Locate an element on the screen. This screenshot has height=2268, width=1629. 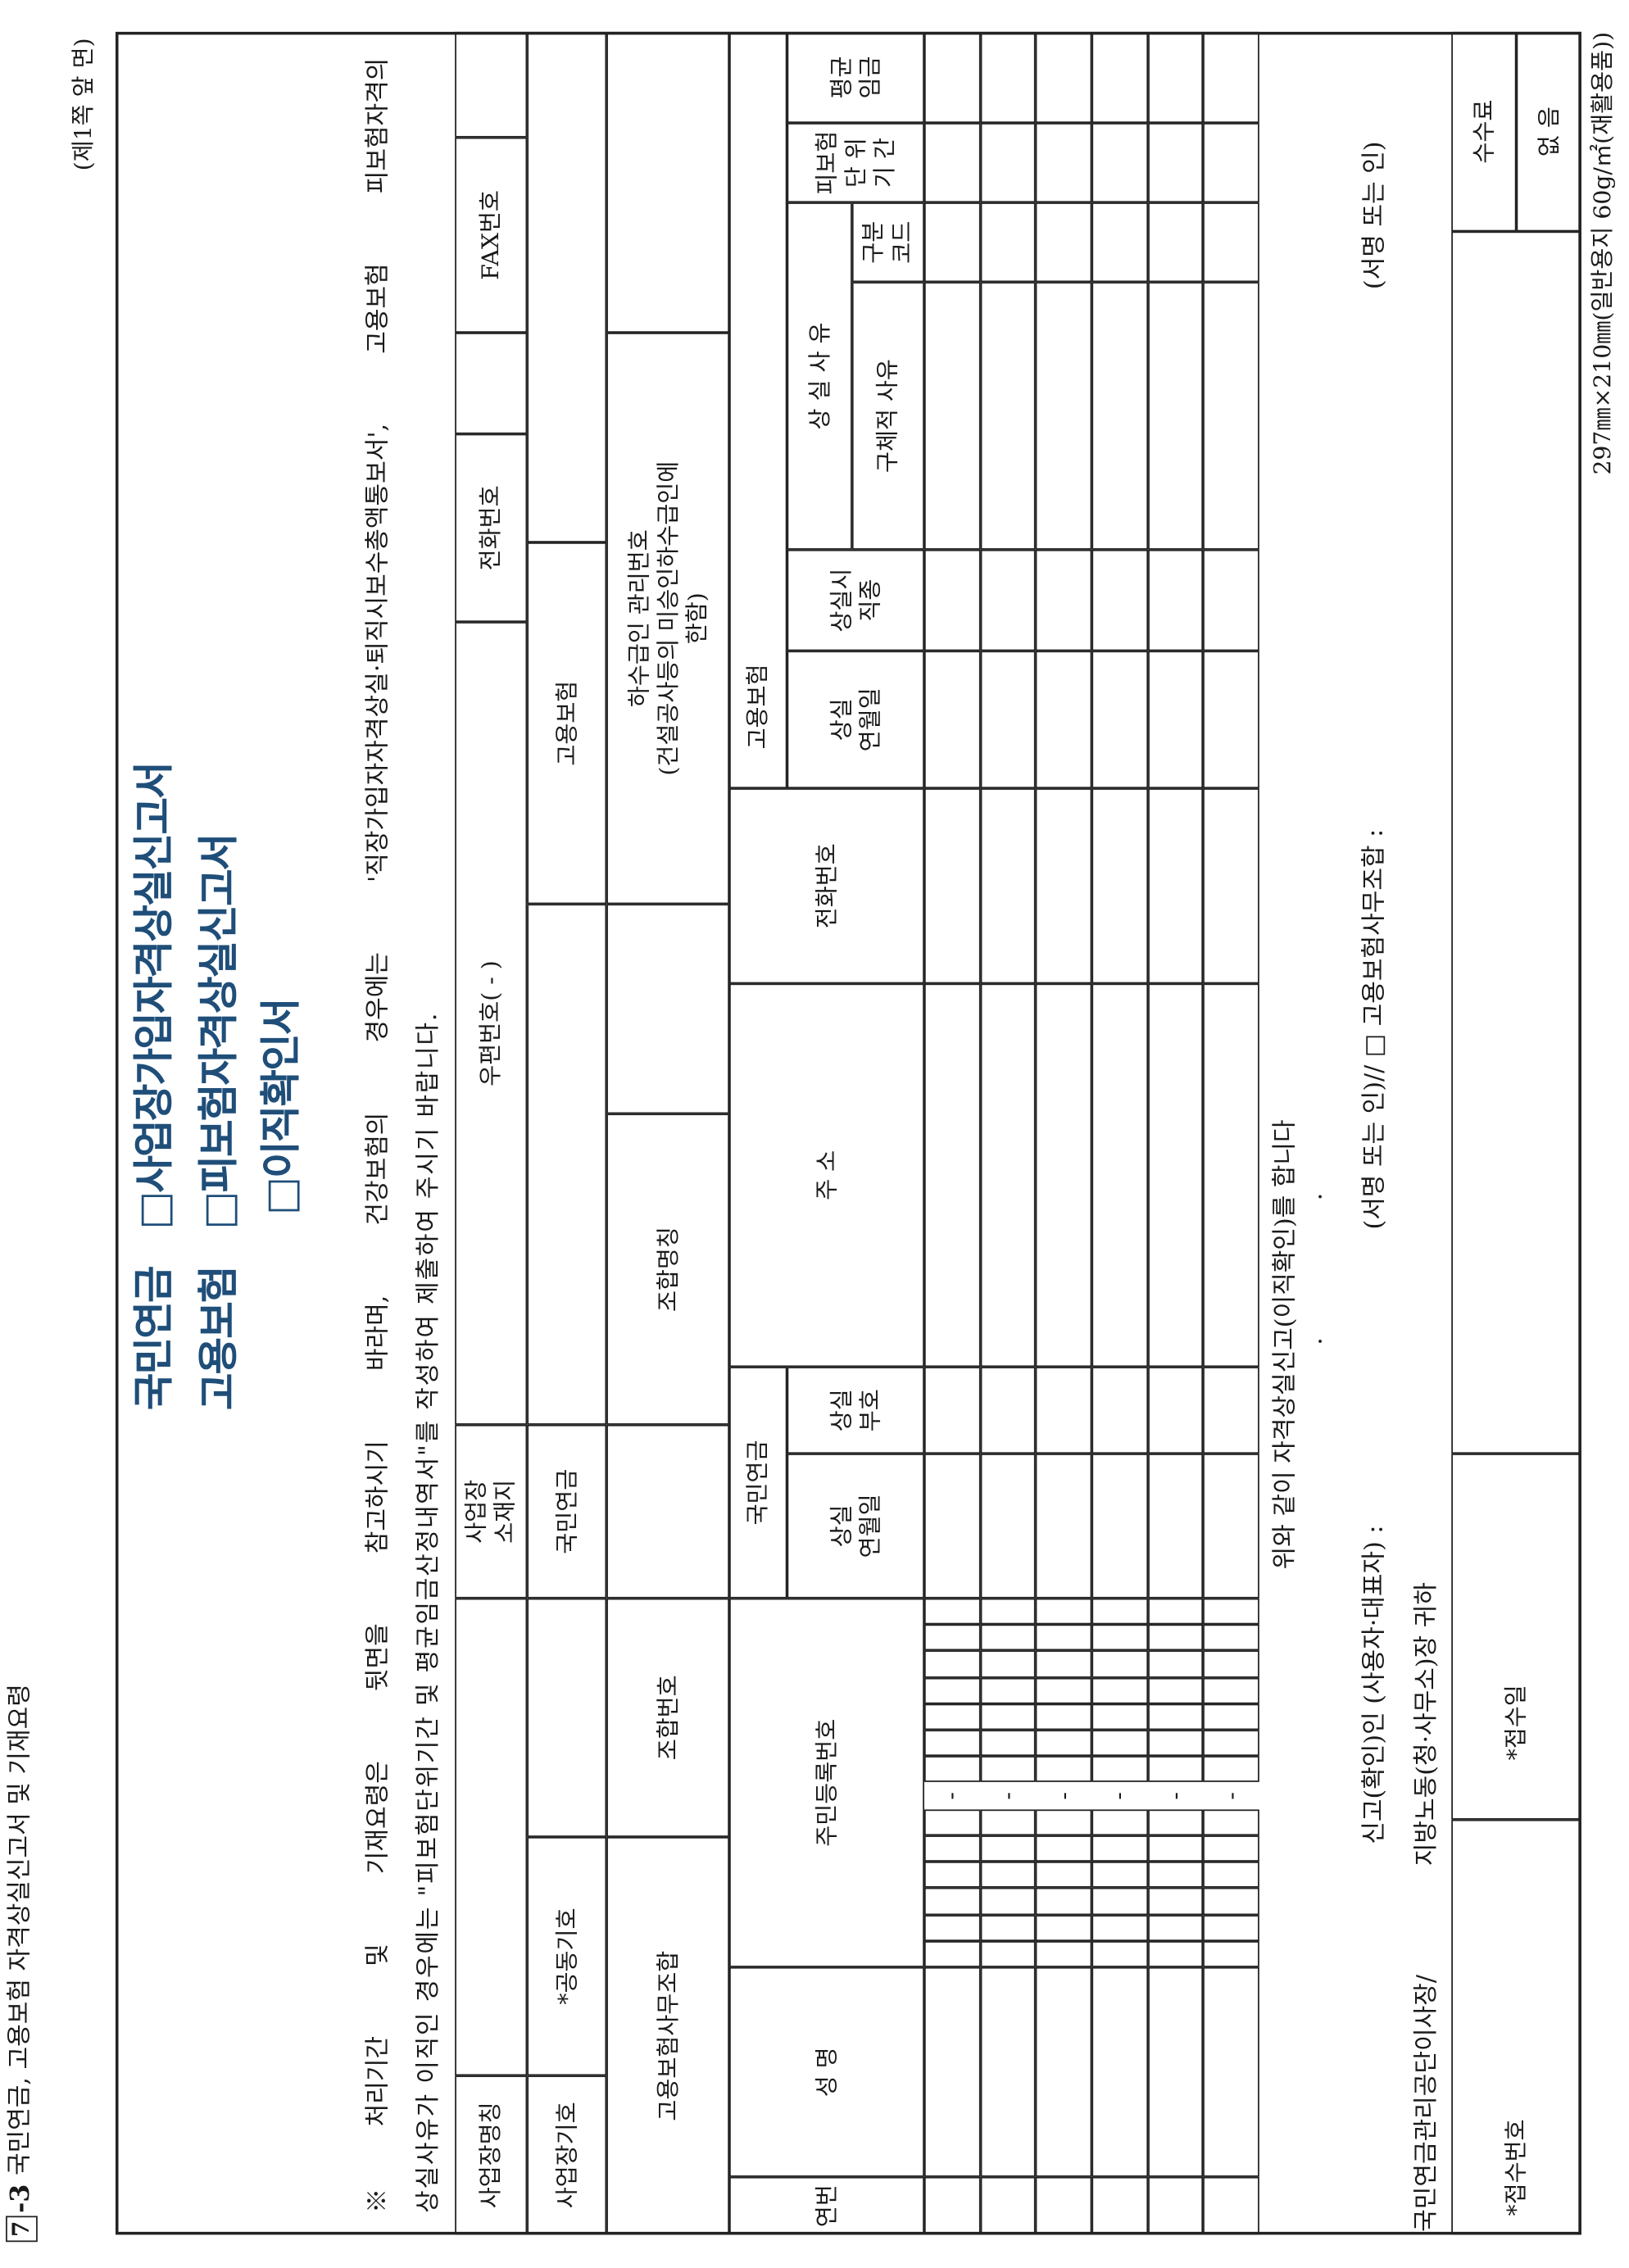
receipt-blank is located at coordinates (1516, 842).